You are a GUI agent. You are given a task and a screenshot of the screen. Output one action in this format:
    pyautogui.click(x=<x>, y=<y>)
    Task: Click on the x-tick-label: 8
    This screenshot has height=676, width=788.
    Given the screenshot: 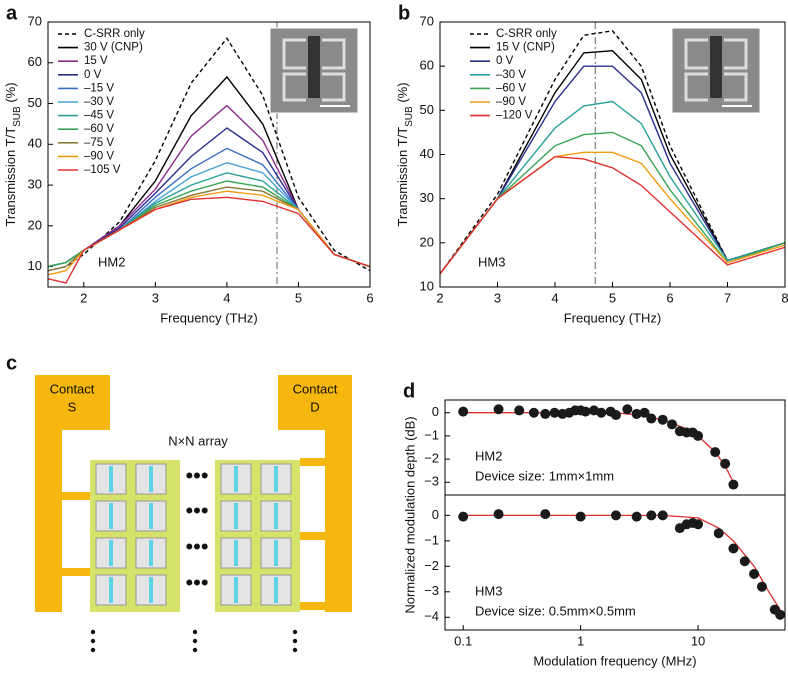 What is the action you would take?
    pyautogui.click(x=784, y=297)
    